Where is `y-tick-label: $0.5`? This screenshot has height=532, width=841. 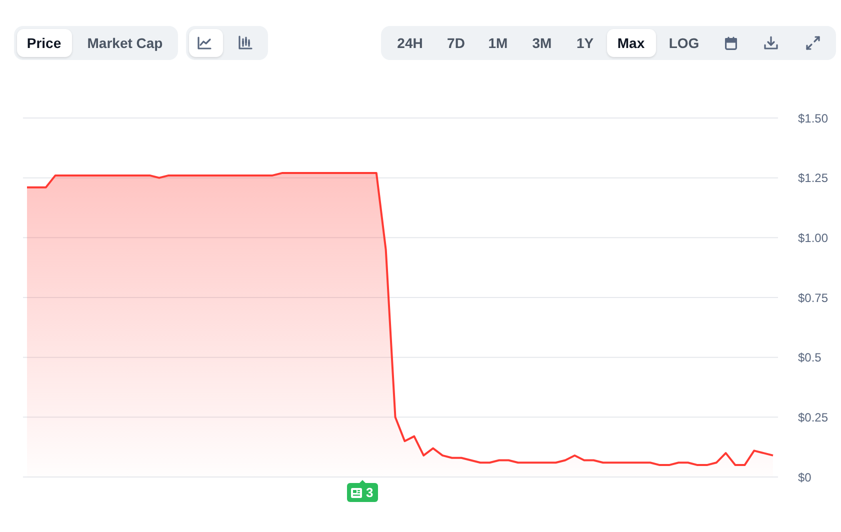
y-tick-label: $0.5 is located at coordinates (810, 357).